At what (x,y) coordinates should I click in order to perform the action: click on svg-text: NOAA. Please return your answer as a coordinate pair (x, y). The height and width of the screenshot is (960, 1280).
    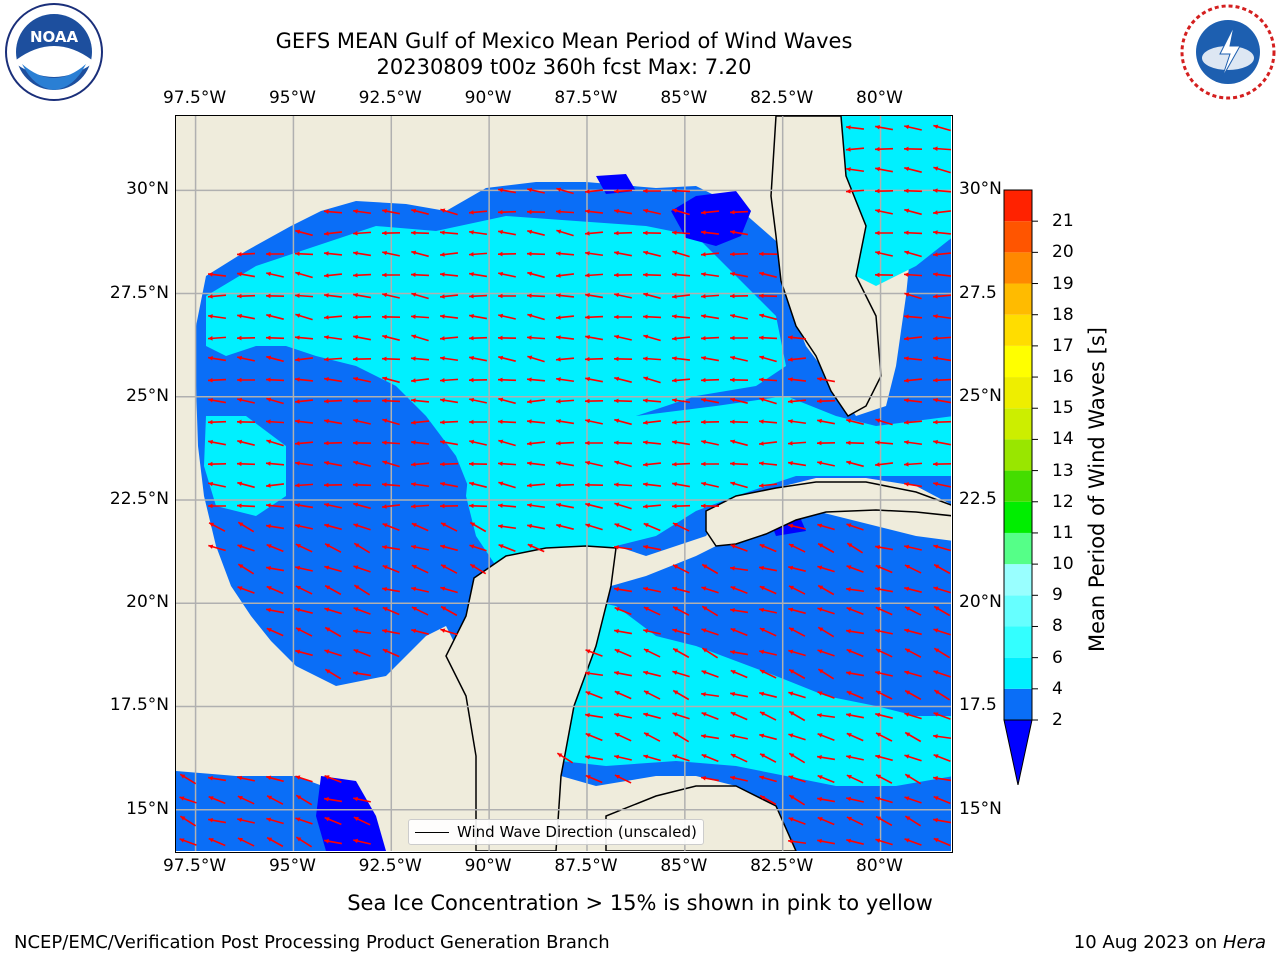
    Looking at the image, I should click on (54, 37).